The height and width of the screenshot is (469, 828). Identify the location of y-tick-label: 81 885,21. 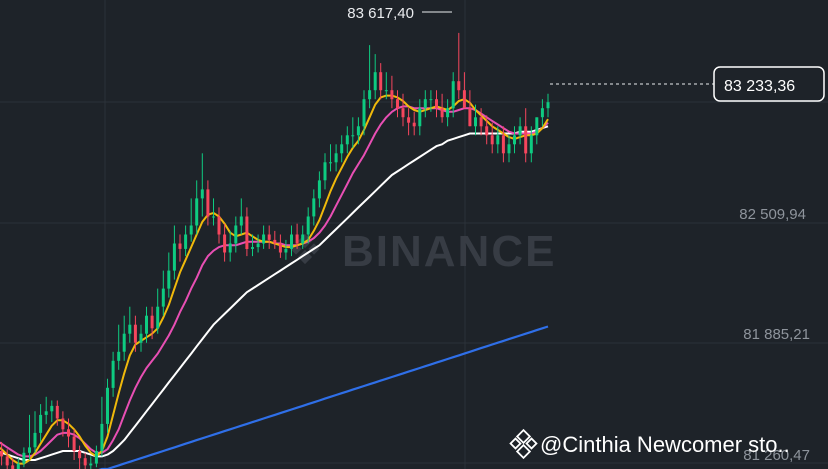
(776, 334).